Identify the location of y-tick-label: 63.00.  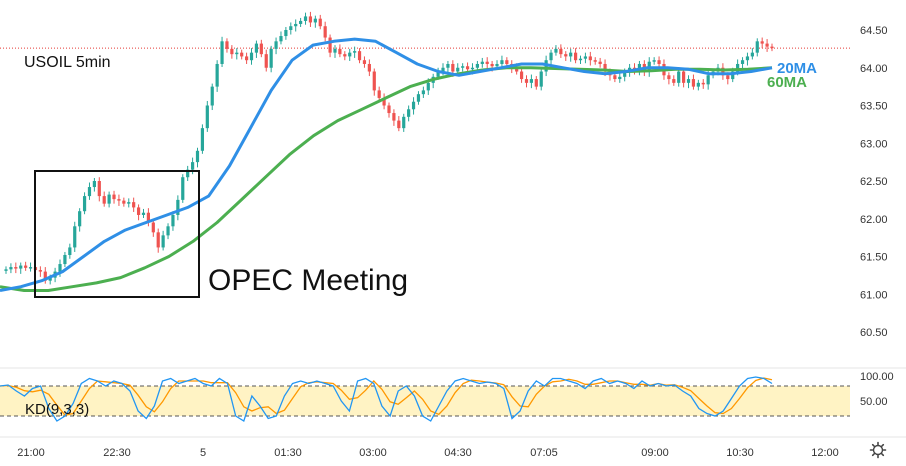
(874, 144).